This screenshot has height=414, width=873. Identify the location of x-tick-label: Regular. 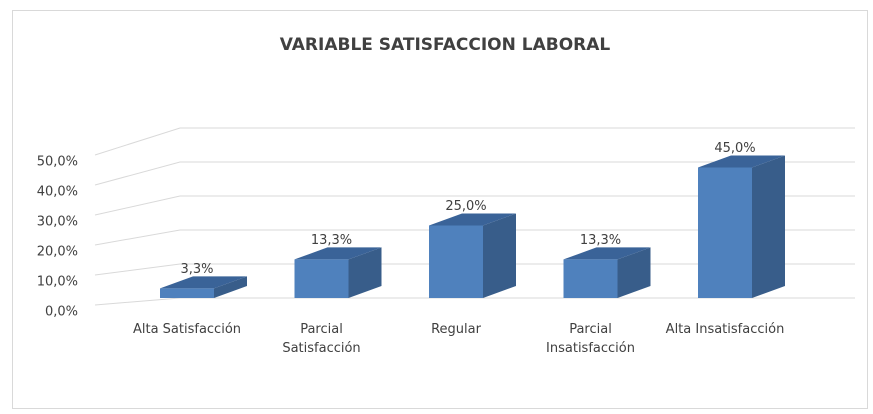
(456, 329).